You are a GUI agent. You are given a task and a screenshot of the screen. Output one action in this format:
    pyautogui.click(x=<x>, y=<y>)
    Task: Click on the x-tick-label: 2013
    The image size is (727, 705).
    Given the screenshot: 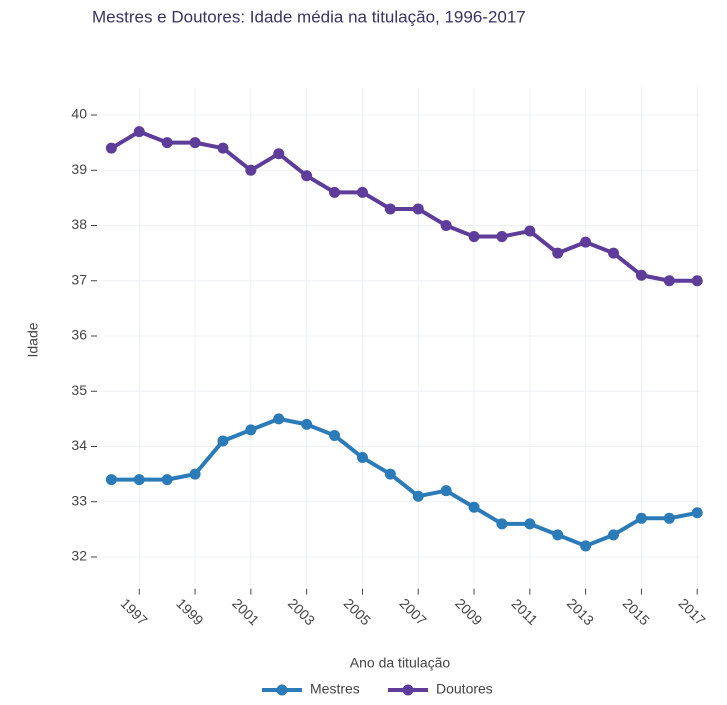 What is the action you would take?
    pyautogui.click(x=580, y=611)
    